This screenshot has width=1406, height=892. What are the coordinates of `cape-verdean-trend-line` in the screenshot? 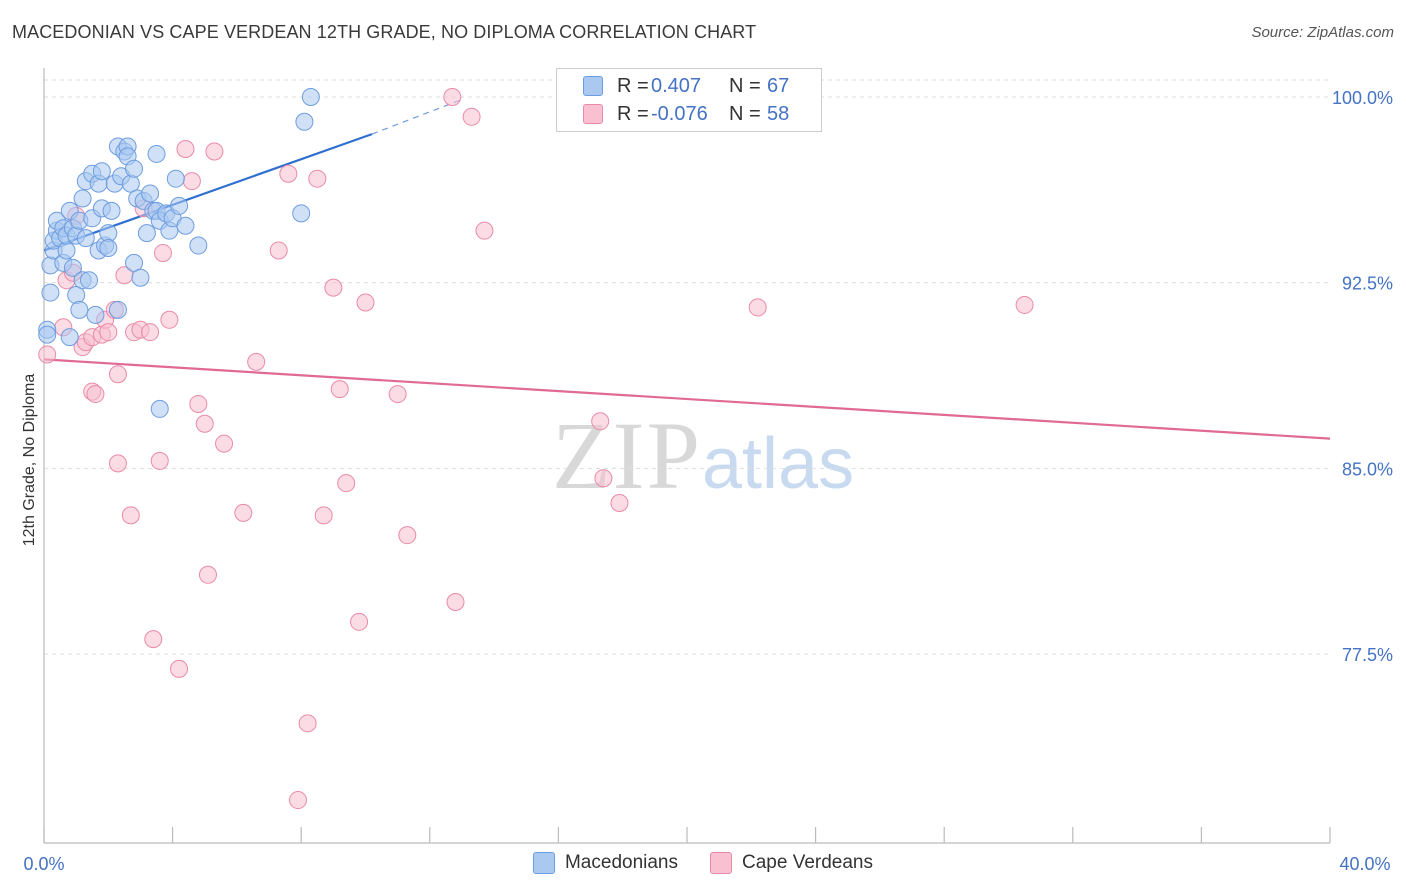 It's located at (687, 399).